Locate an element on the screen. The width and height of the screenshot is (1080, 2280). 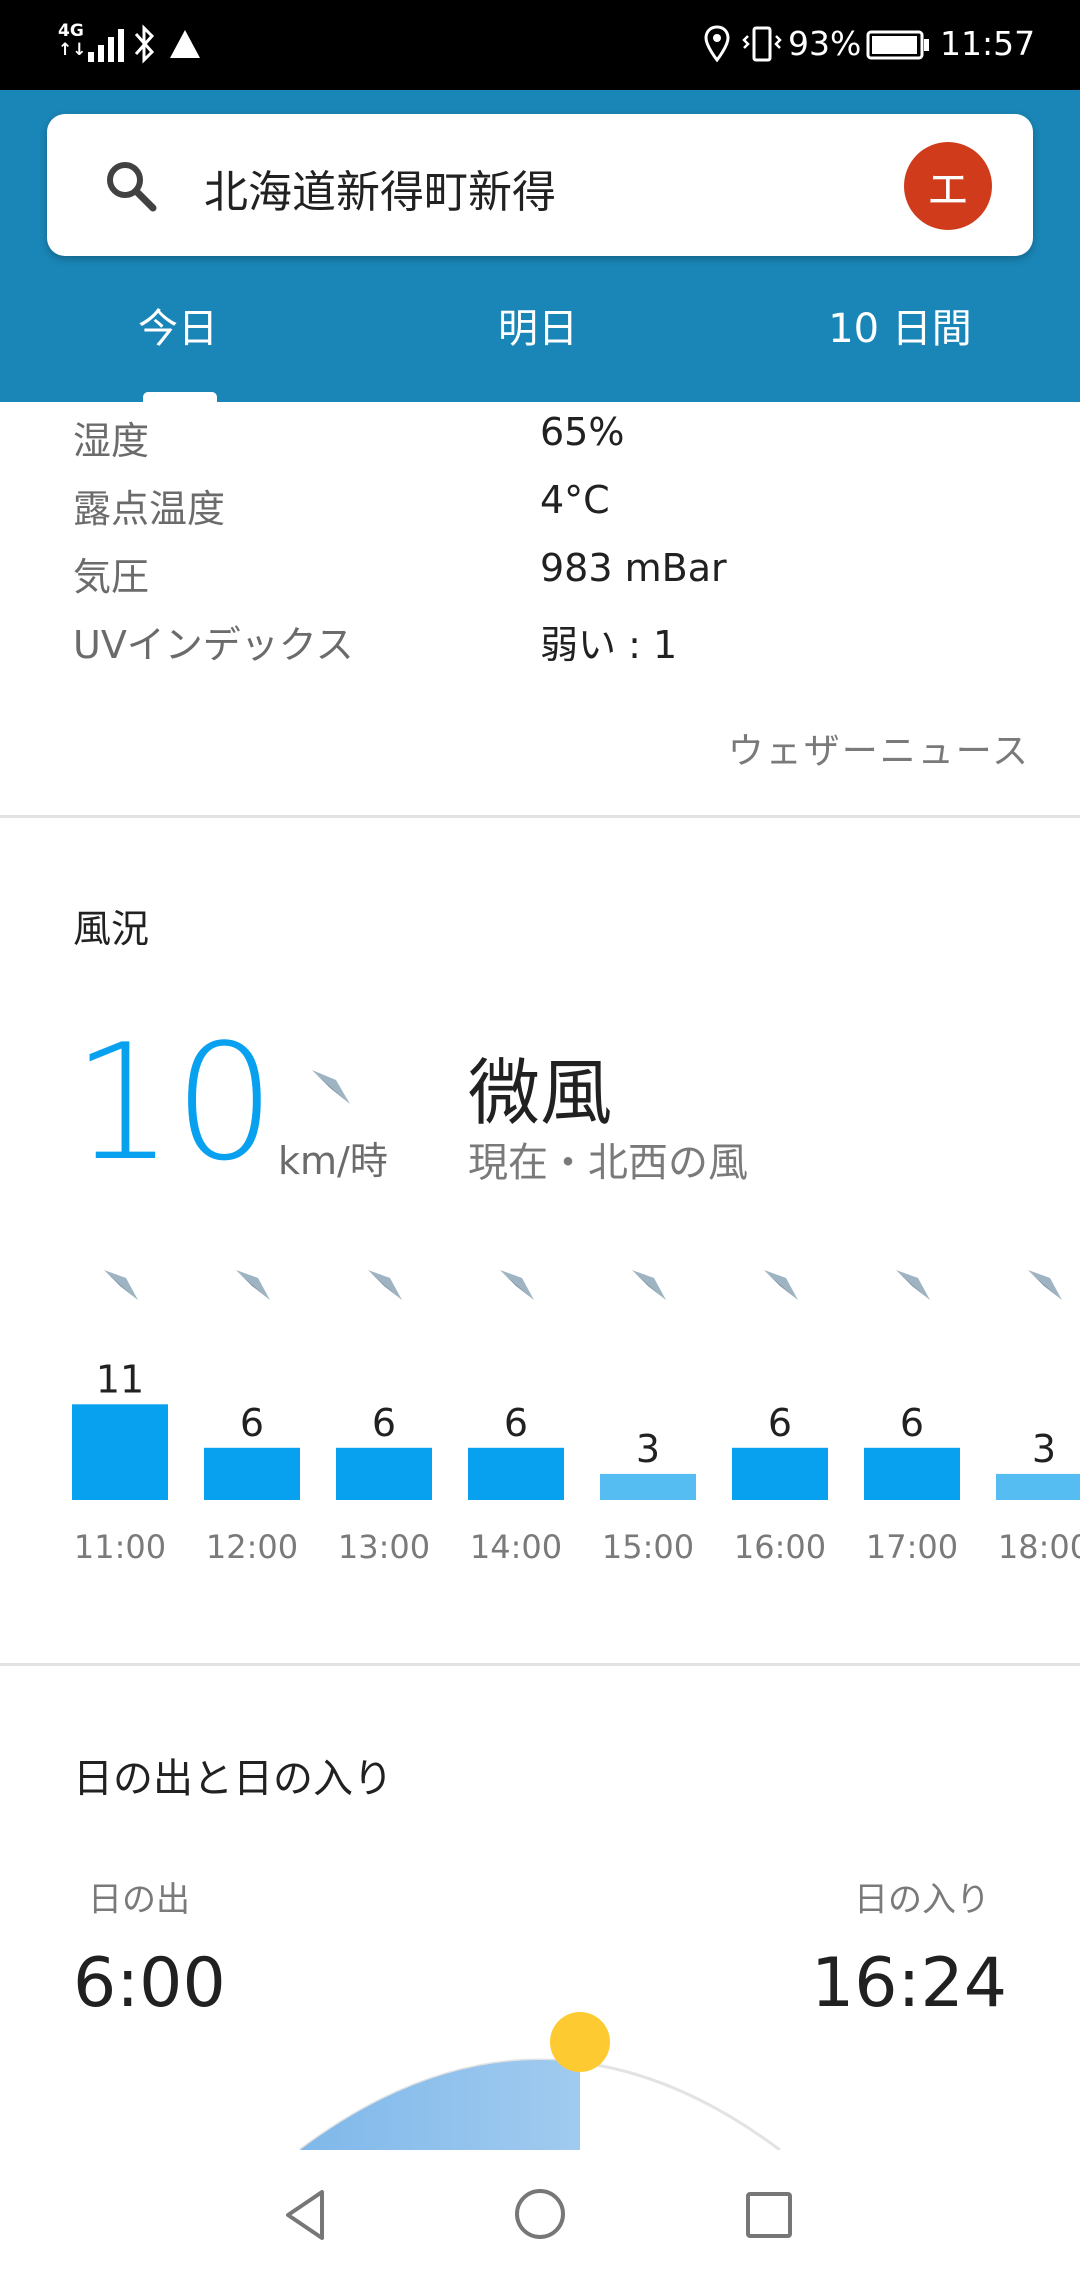
daylight-fill is located at coordinates (440, 2105).